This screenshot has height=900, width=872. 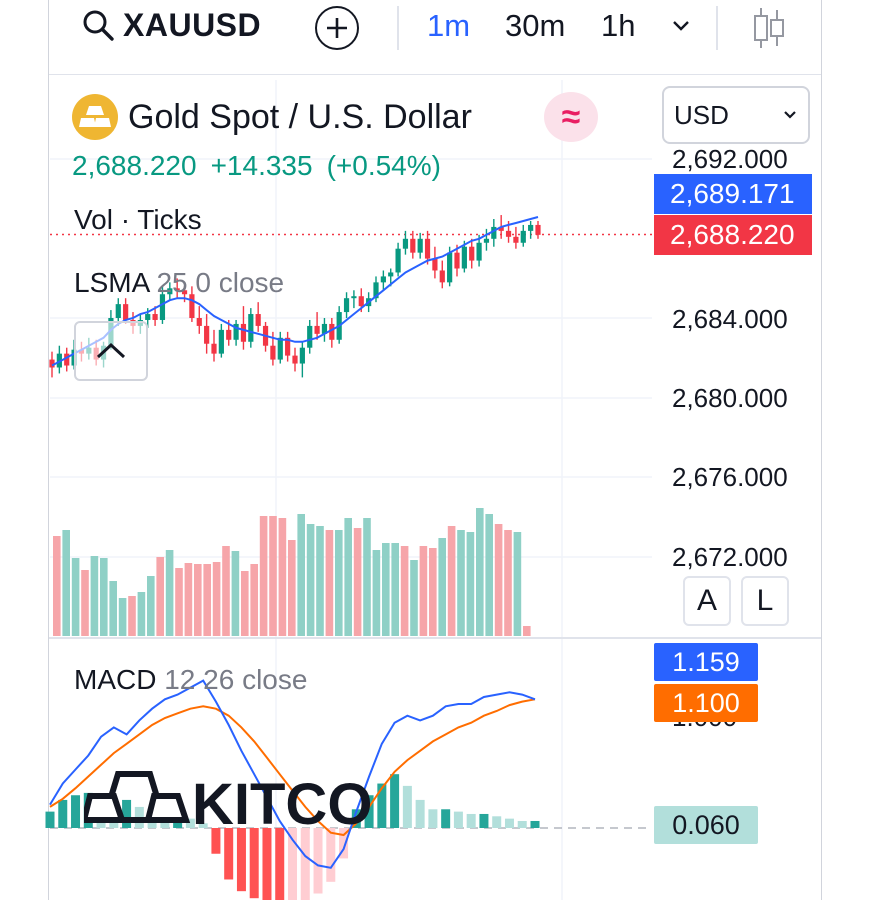 What do you see at coordinates (300, 116) in the screenshot?
I see `symbol-title: Gold Spot / U.S. Dollar` at bounding box center [300, 116].